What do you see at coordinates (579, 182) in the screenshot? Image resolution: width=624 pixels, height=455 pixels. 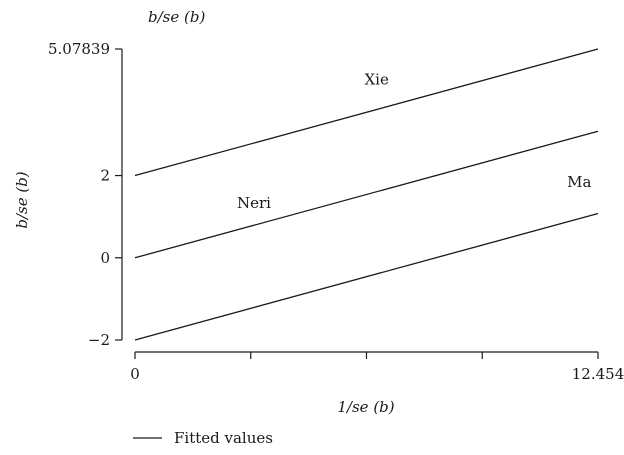 I see `series-label-ma: Ma` at bounding box center [579, 182].